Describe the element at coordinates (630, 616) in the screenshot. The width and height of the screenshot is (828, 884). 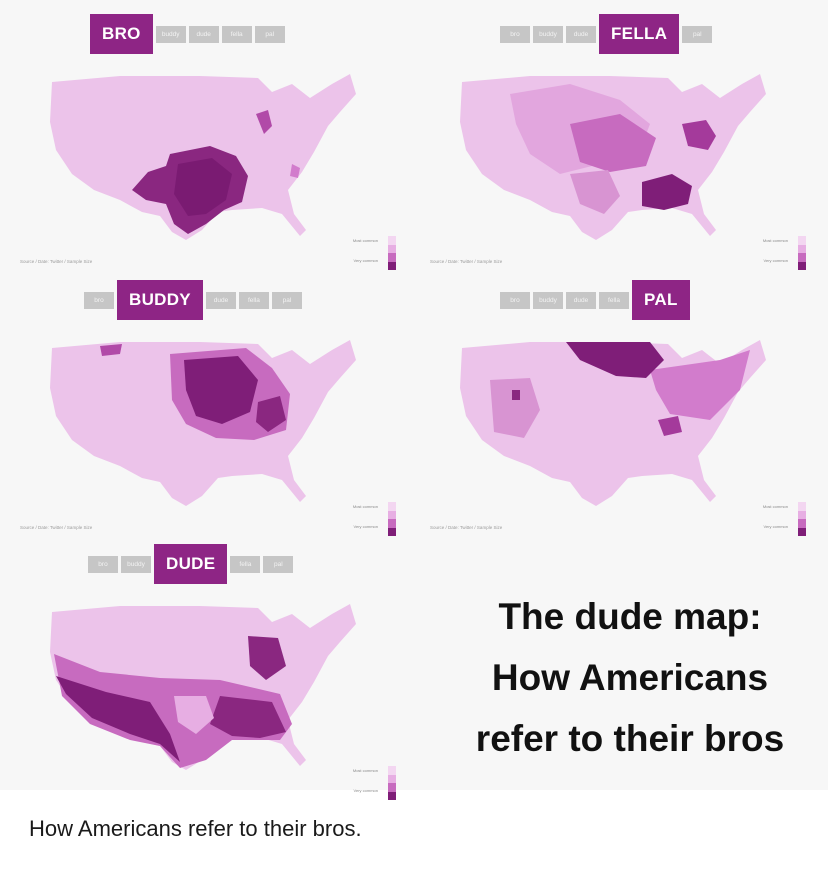
I see `headline-line-1: The dude map:` at that location.